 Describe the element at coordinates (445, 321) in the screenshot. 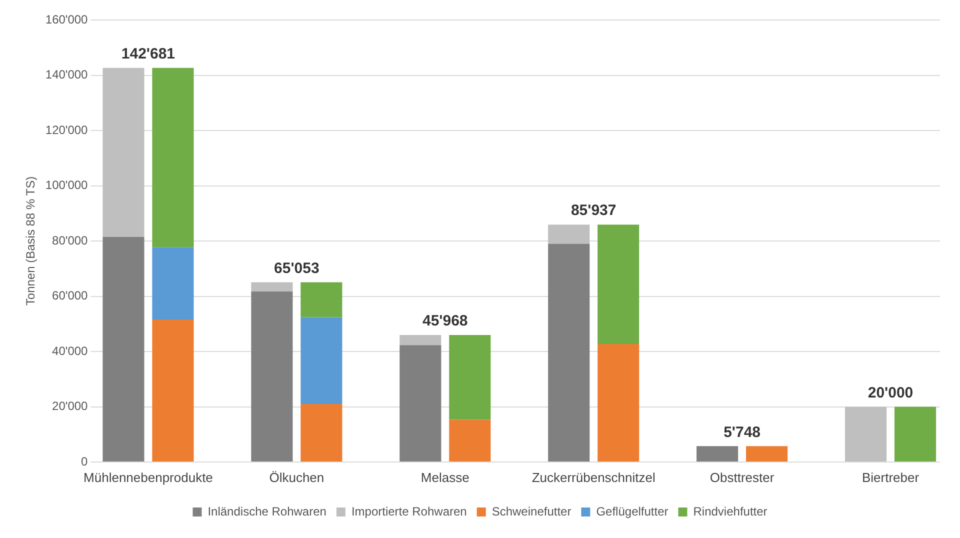

I see `total-label: 45'968` at that location.